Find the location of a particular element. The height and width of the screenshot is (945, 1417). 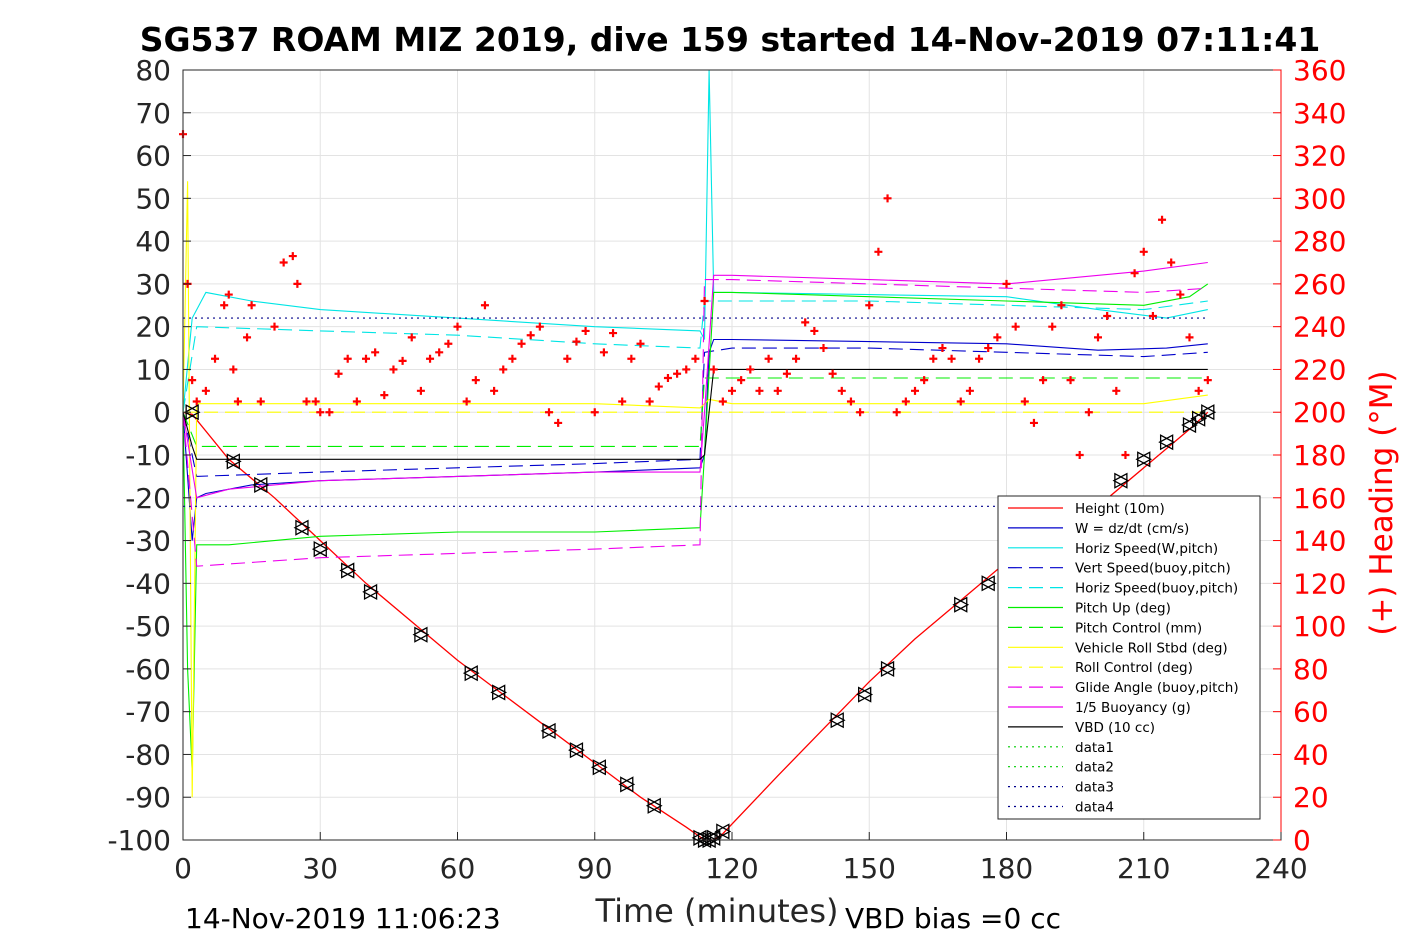

right-tick-label: 280 is located at coordinates (1319, 241).